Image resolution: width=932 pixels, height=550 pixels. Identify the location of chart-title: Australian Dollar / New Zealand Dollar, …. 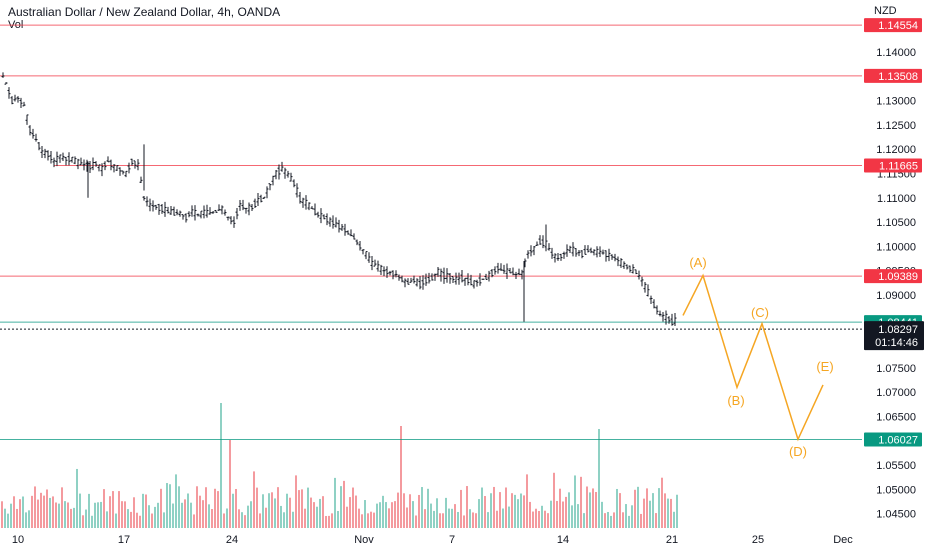
(144, 12).